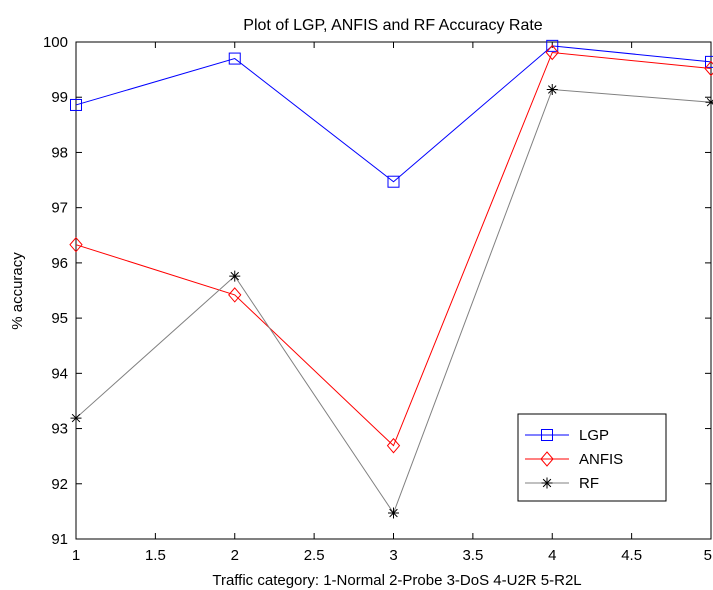  I want to click on x-tick-label: 2, so click(235, 555).